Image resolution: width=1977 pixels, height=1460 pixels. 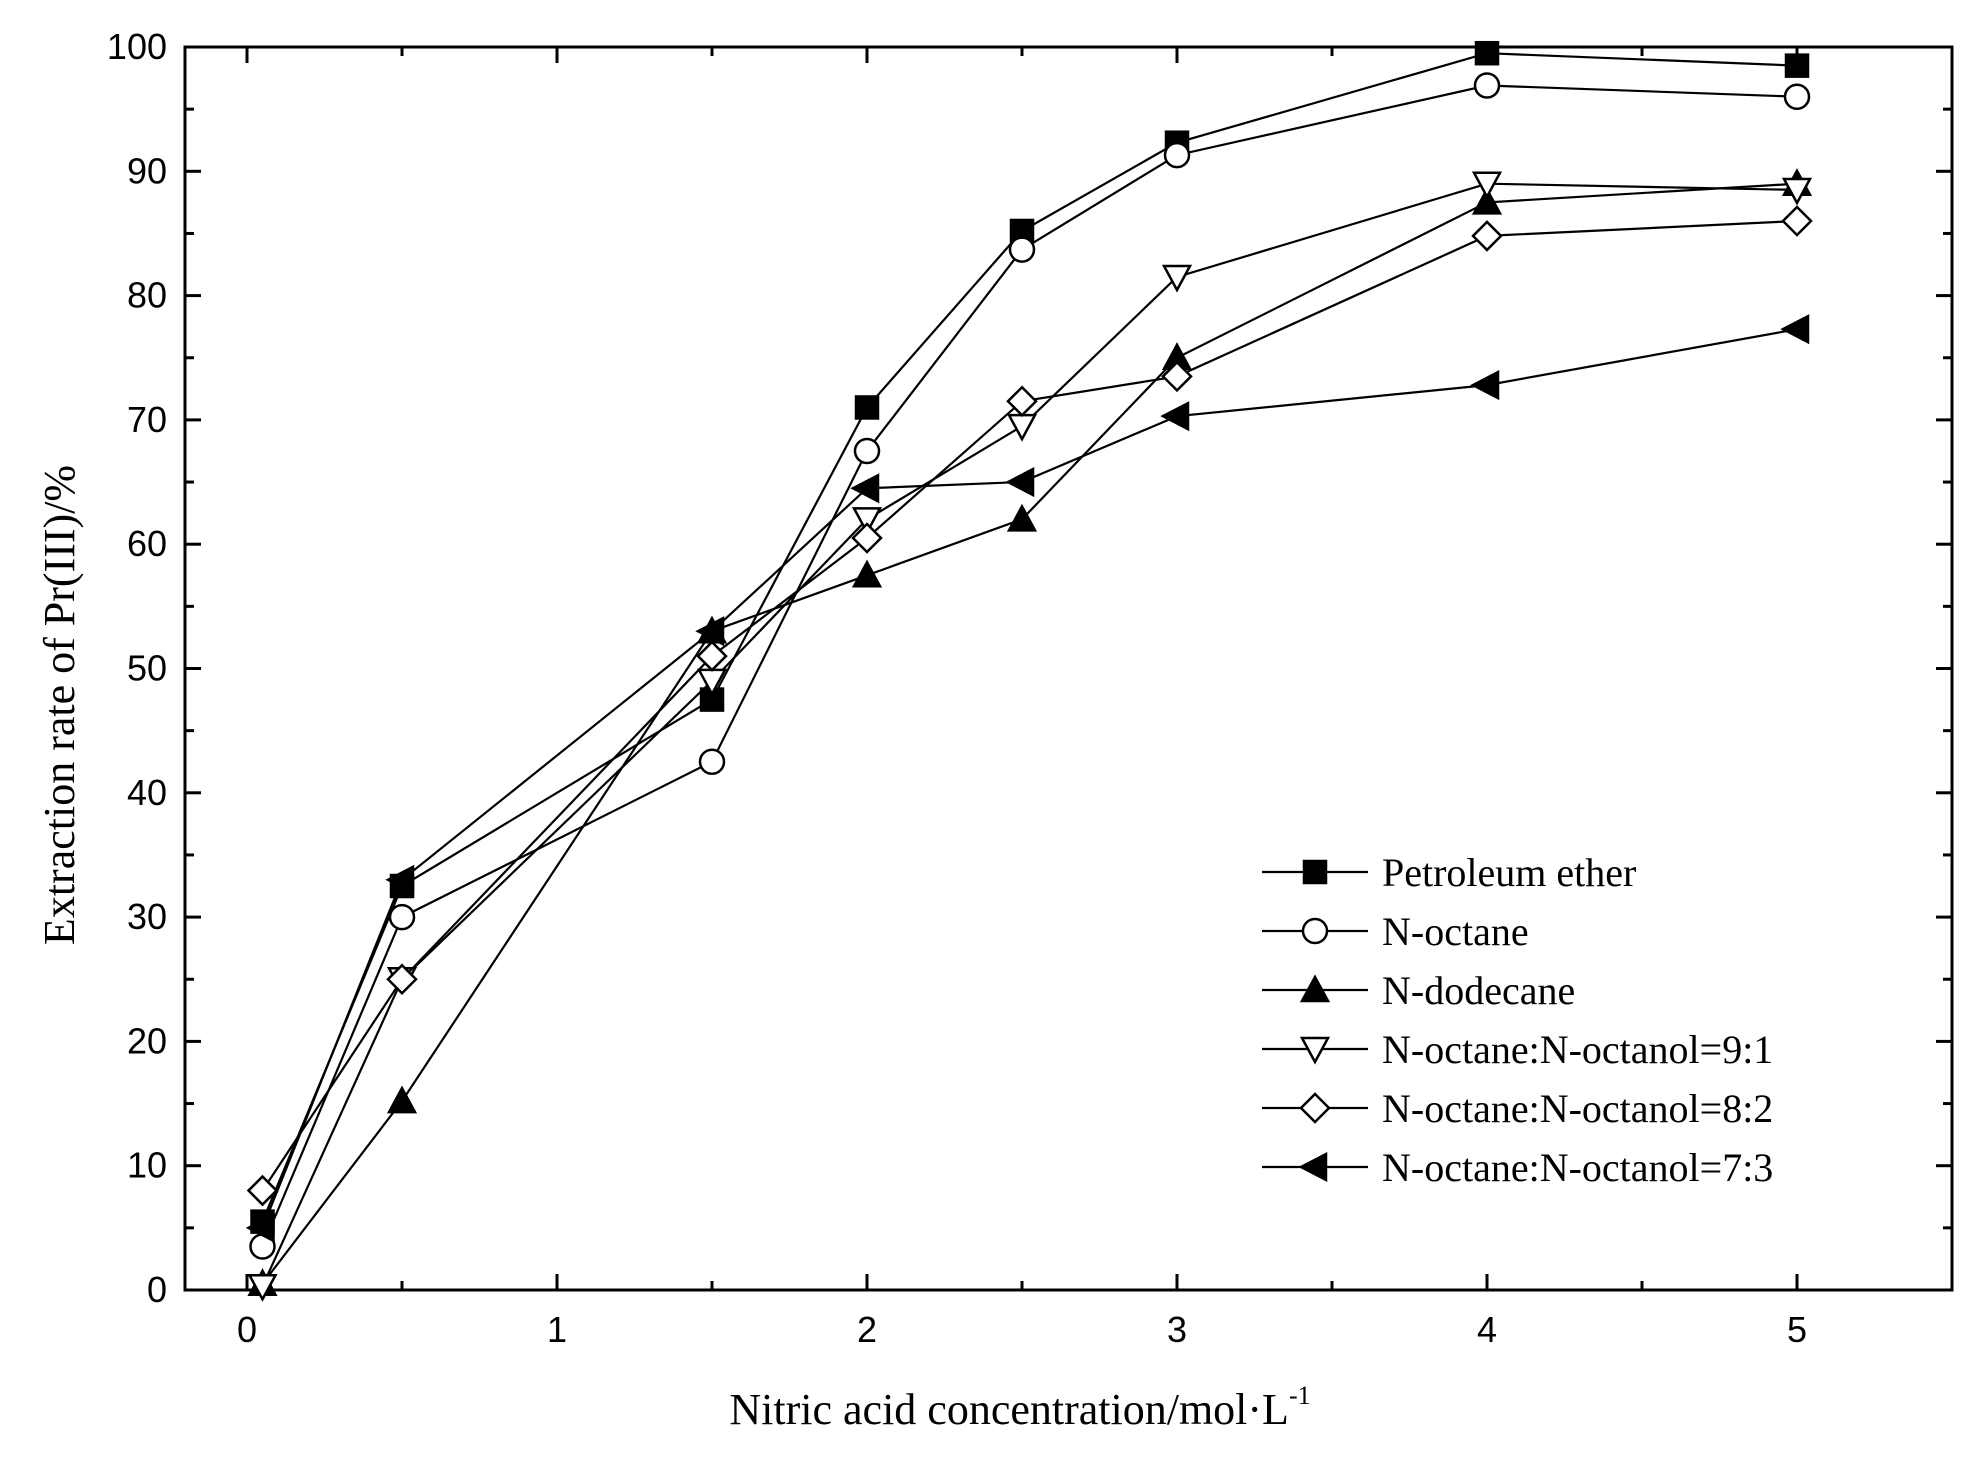 I want to click on y-tick-label: 20, so click(x=147, y=1040).